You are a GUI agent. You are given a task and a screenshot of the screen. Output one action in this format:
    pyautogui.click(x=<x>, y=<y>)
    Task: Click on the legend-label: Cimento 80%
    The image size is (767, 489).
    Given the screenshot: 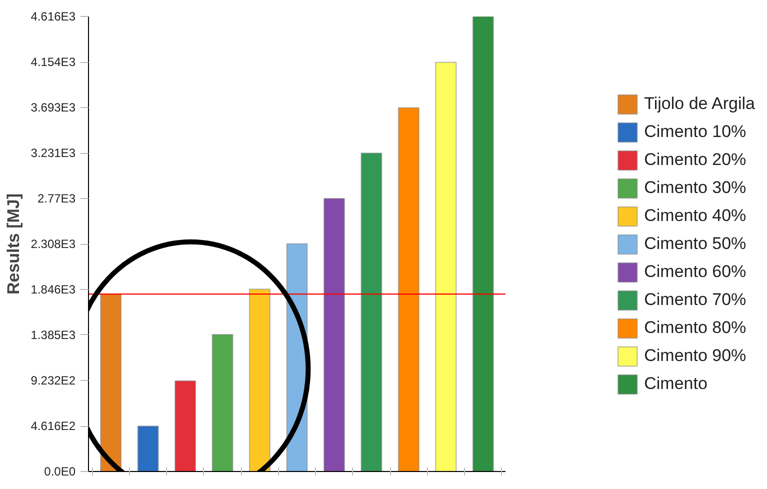 What is the action you would take?
    pyautogui.click(x=695, y=328)
    